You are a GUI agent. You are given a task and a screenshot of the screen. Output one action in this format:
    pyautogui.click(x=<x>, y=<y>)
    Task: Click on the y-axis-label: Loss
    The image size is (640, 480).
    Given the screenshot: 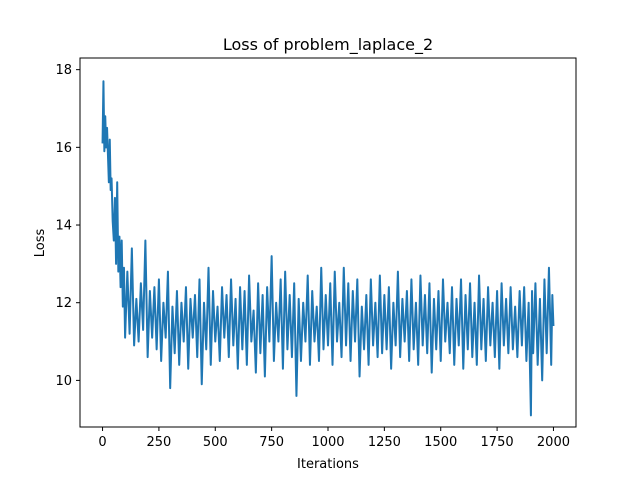 What is the action you would take?
    pyautogui.click(x=40, y=243)
    